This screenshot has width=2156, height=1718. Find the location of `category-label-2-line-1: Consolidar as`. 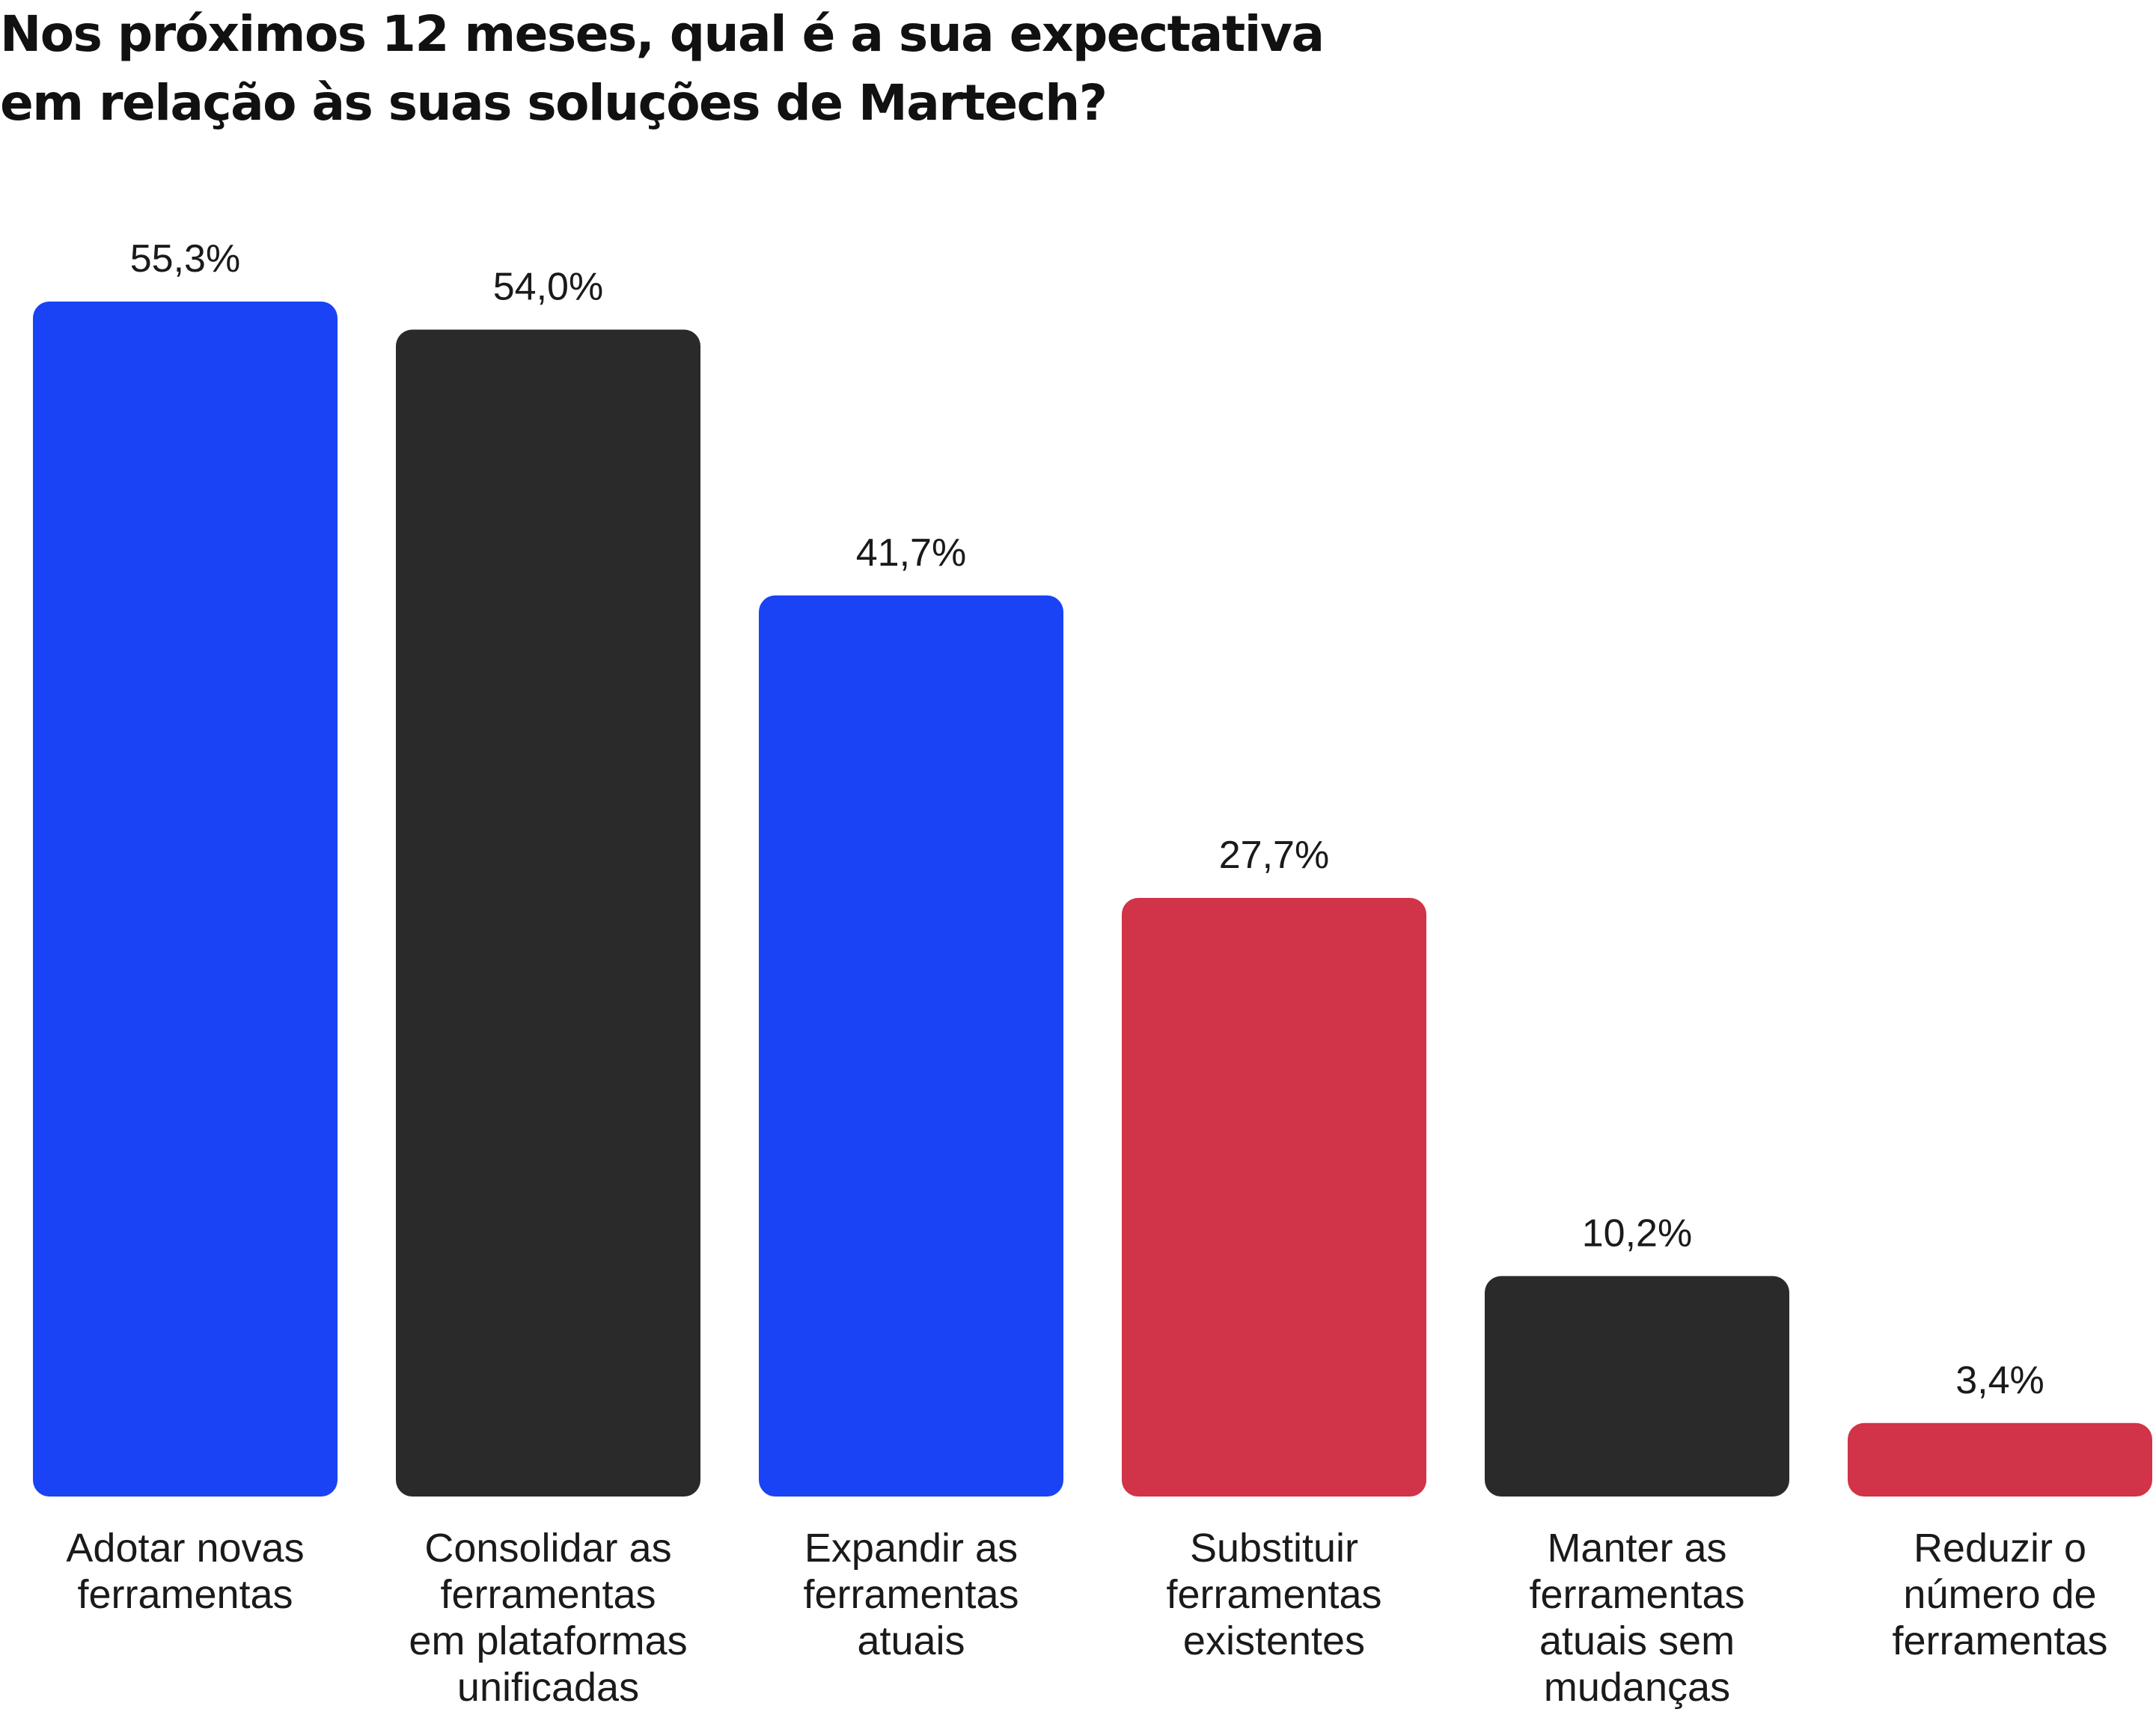

category-label-2-line-1: Consolidar as is located at coordinates (548, 1549).